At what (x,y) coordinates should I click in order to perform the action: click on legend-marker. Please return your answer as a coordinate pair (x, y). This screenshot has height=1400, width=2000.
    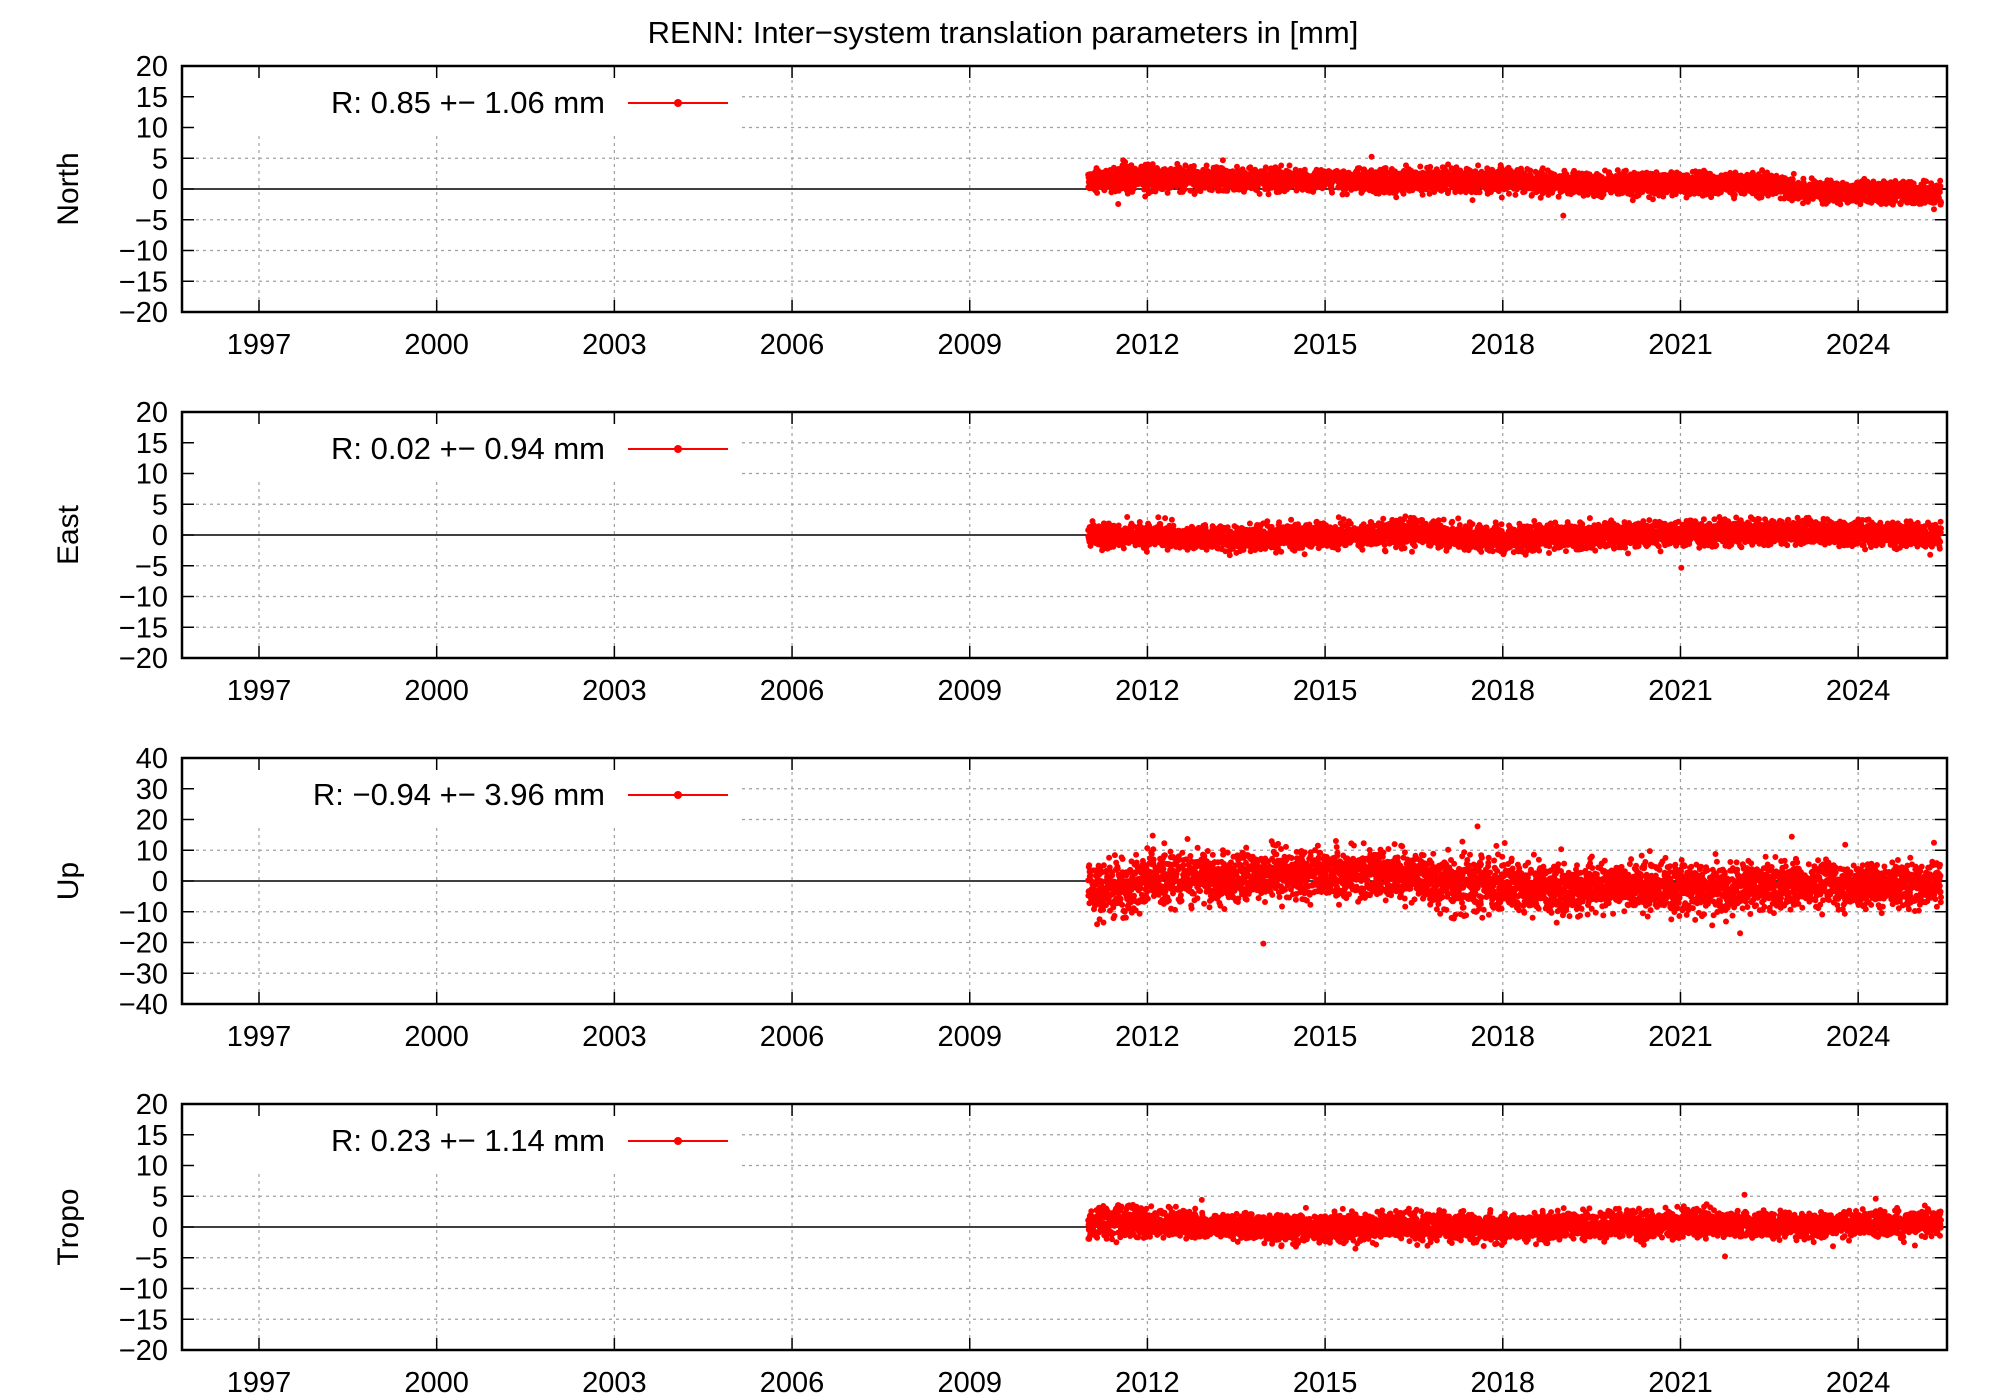
    Looking at the image, I should click on (678, 103).